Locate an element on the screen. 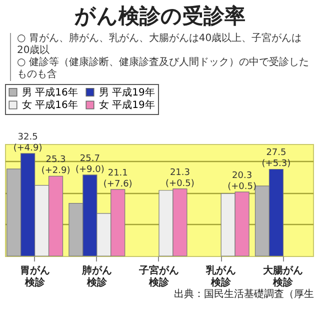  data-label: 25.7 (+9.0) is located at coordinates (89, 164).